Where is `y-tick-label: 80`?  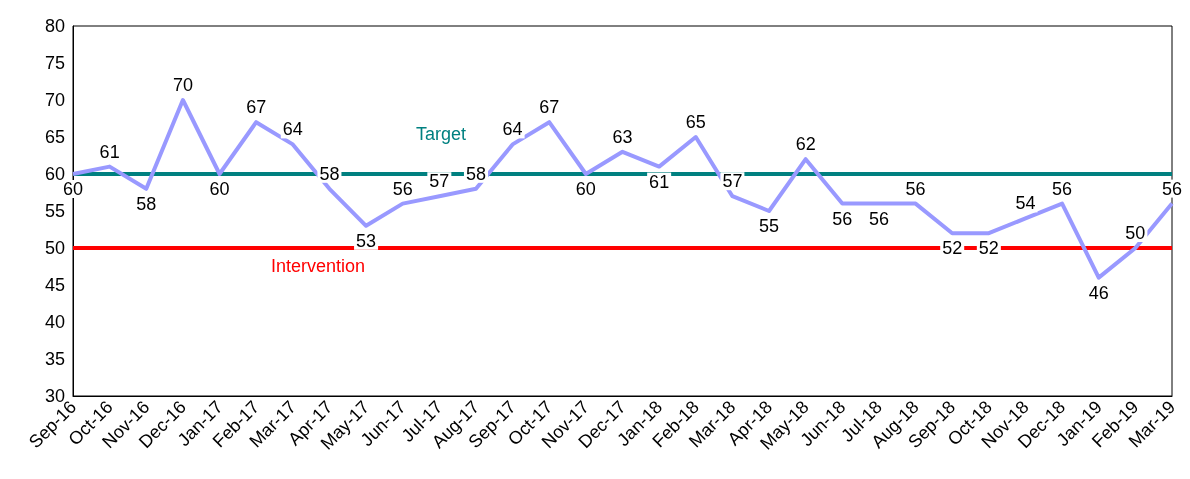
y-tick-label: 80 is located at coordinates (54, 26).